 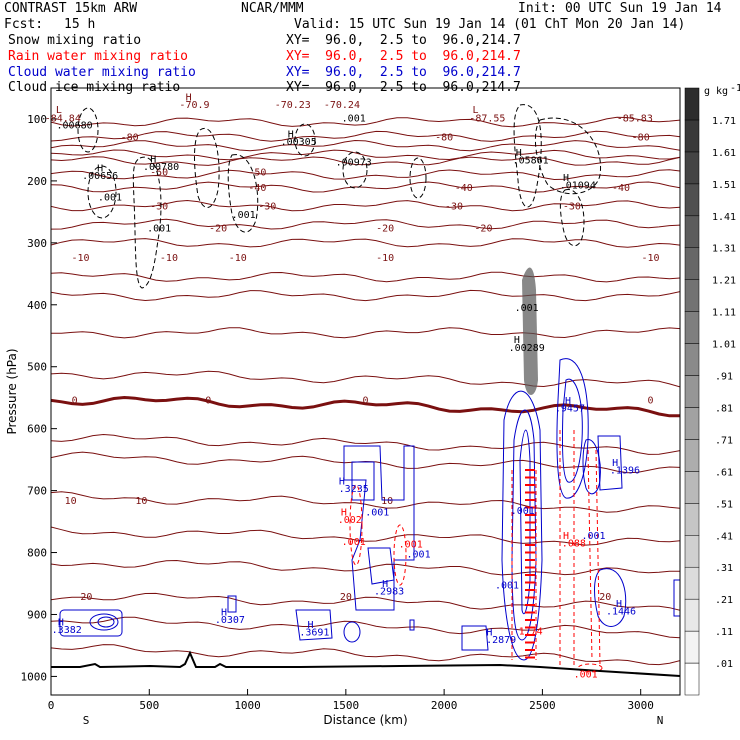 What do you see at coordinates (524, 565) in the screenshot?
I see `rain-cell` at bounding box center [524, 565].